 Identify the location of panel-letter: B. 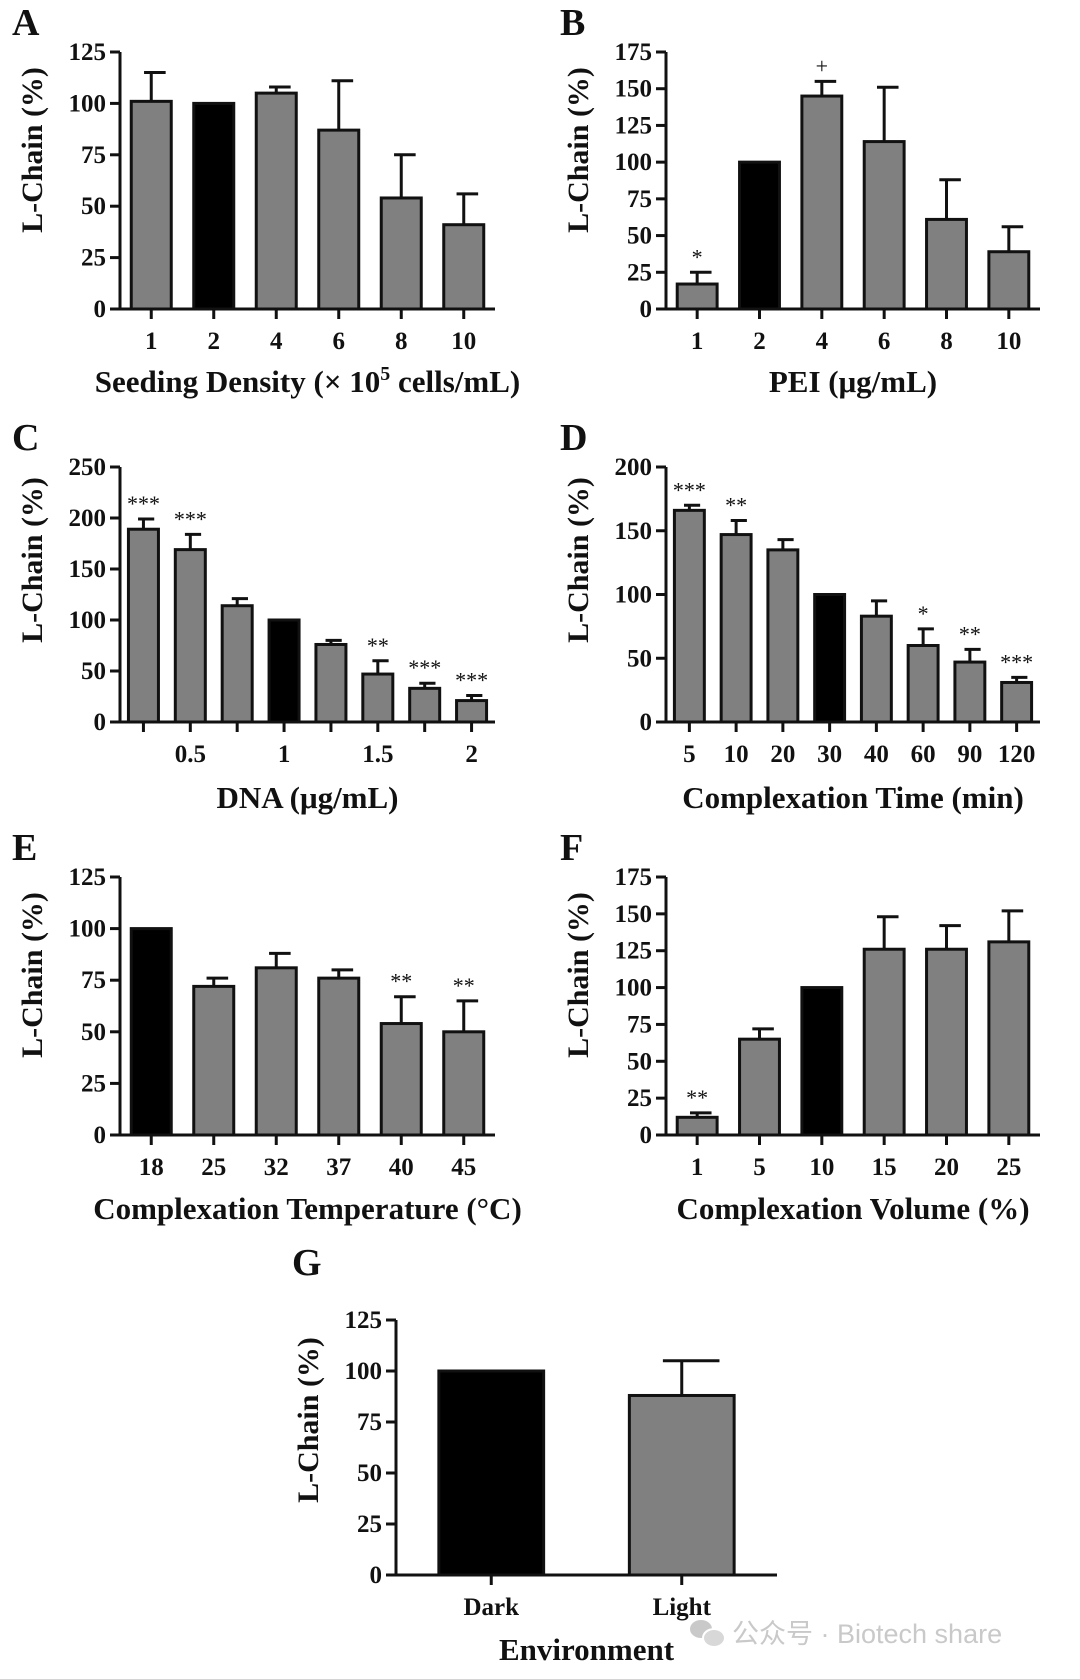
(572, 23).